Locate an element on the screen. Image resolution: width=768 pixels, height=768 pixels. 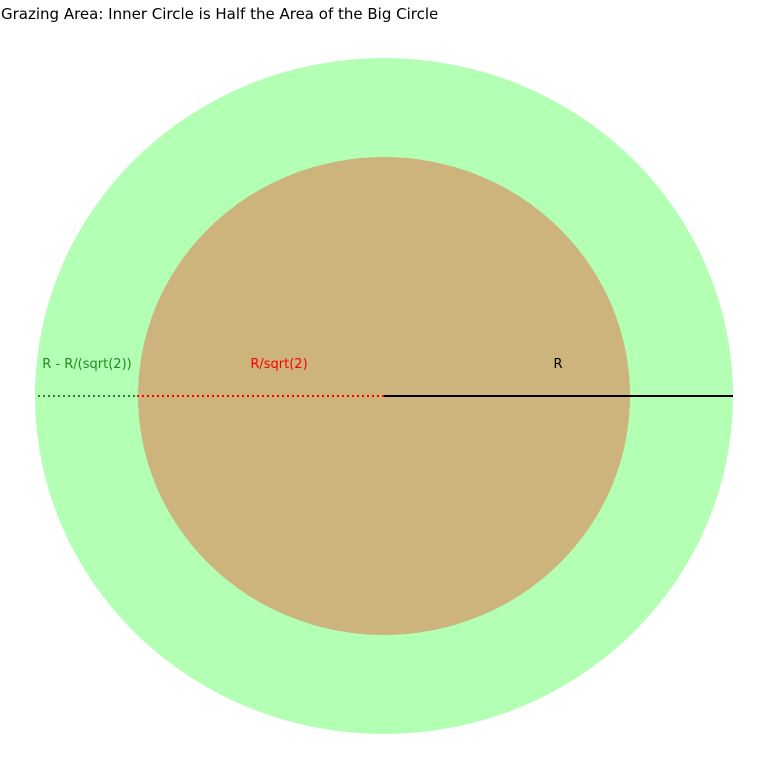
inner-radius-label: R/sqrt(2) is located at coordinates (278, 364).